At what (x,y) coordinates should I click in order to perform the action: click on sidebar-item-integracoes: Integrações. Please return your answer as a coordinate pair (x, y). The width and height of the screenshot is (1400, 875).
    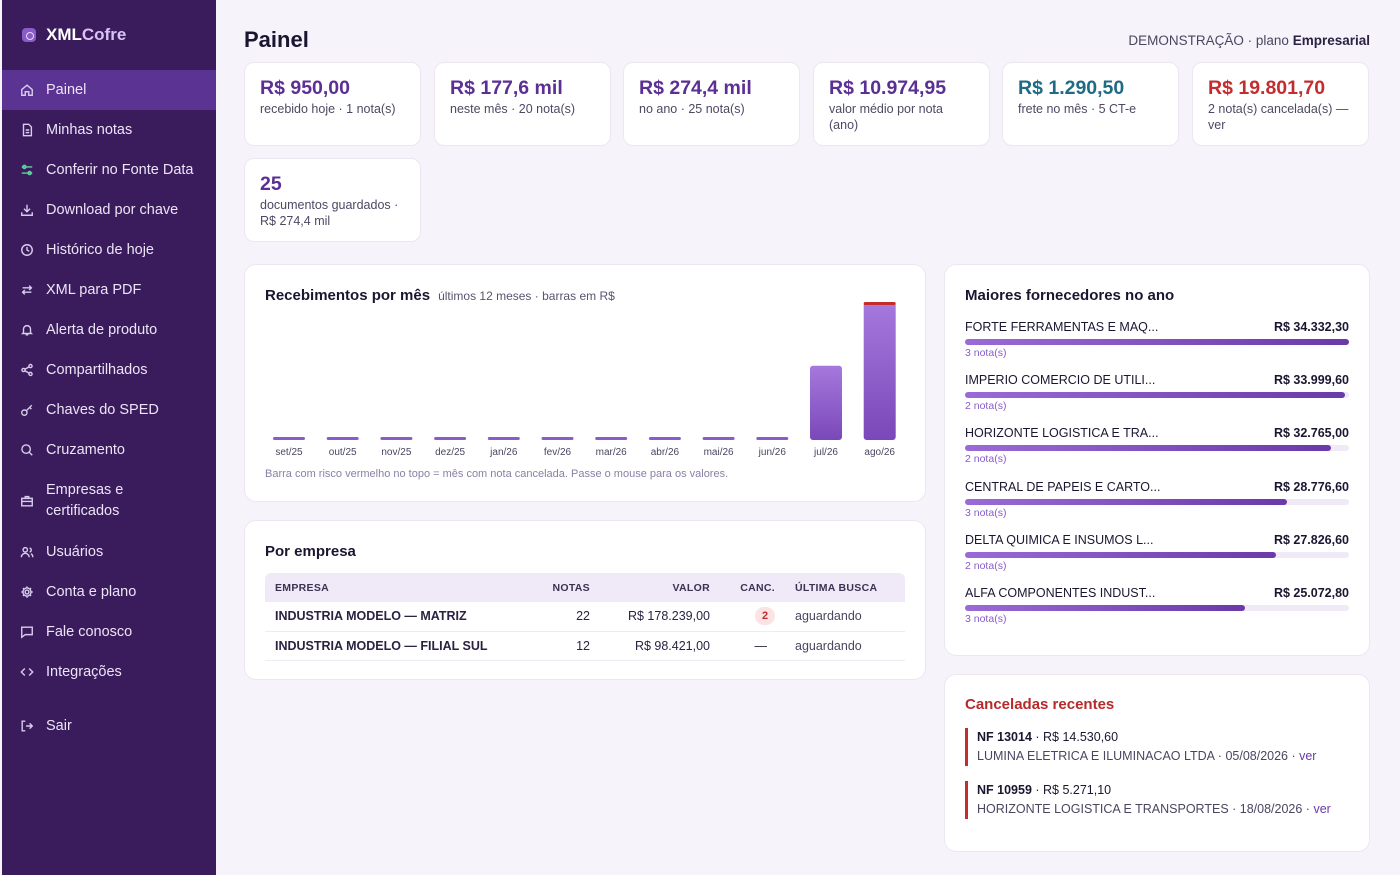
    Looking at the image, I should click on (109, 672).